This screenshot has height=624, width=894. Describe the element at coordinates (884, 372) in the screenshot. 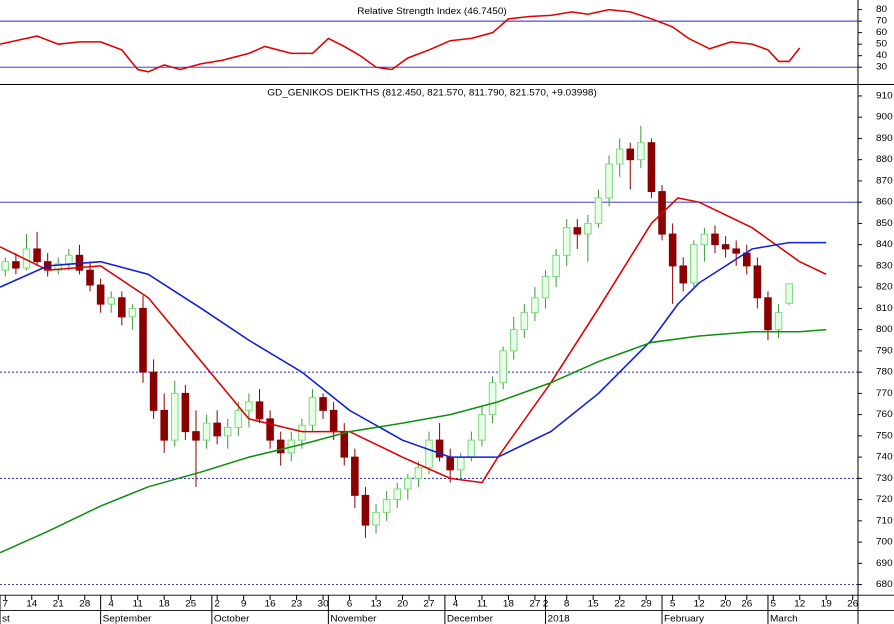

I see `y-tick-label: 780` at that location.